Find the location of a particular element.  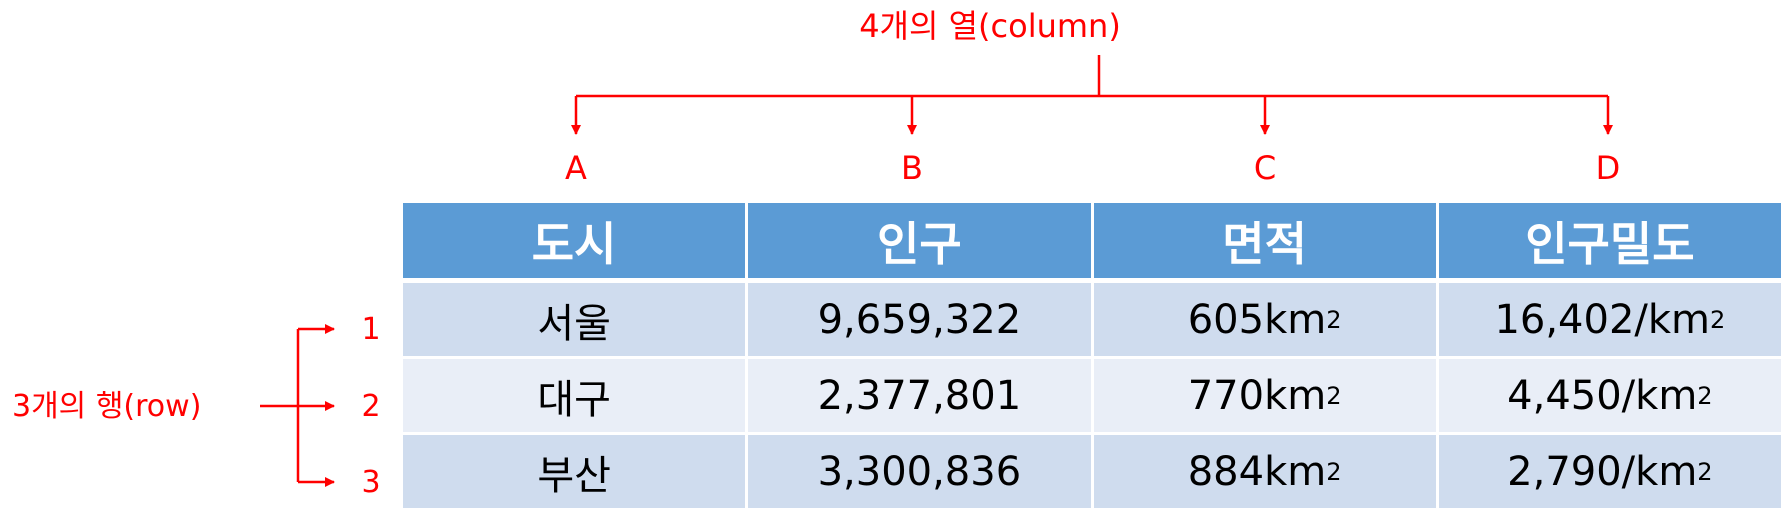

cell-population: 3,300,836 is located at coordinates (921, 473).